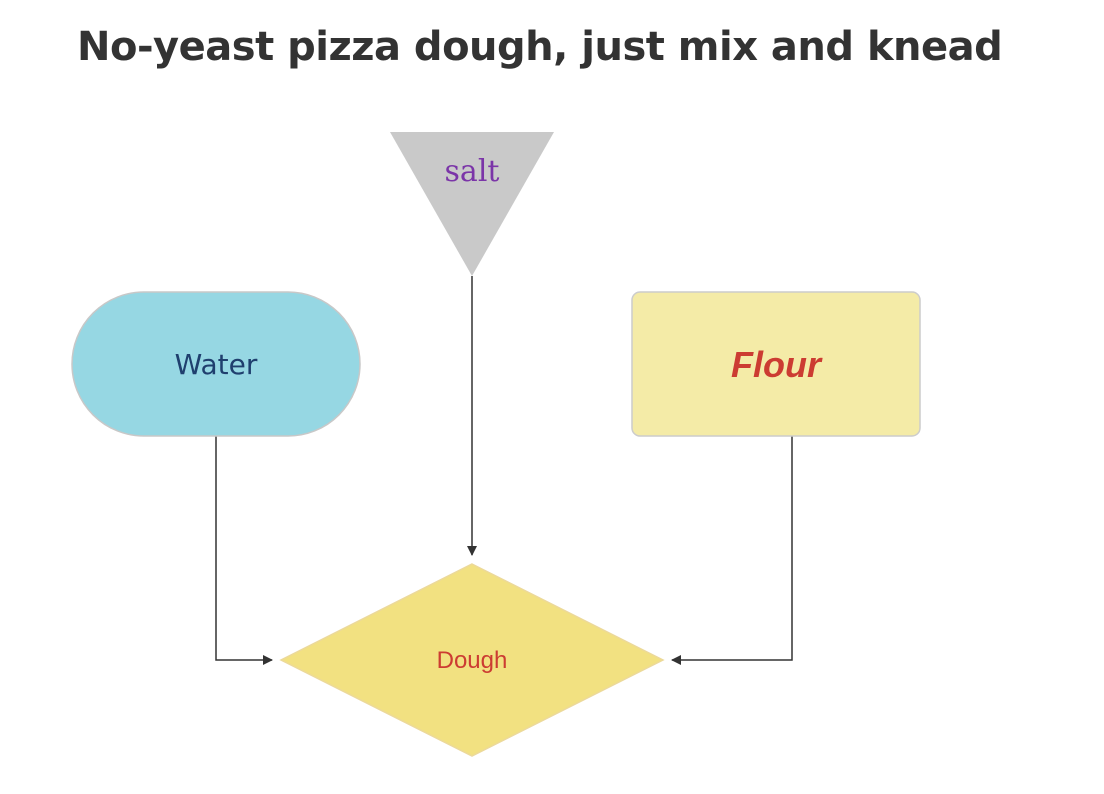  I want to click on edge-flour-to-dough, so click(732, 550).